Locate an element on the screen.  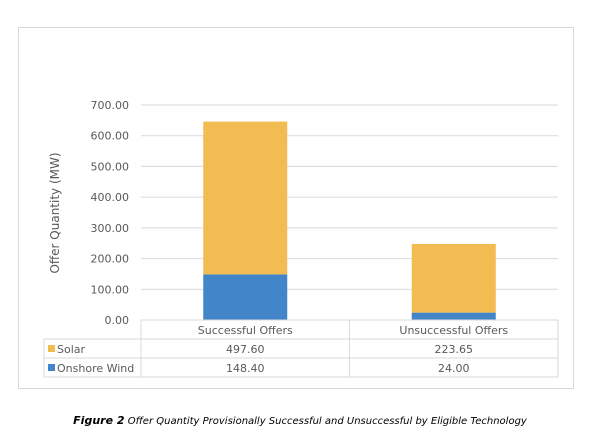
data-label: 24.00 is located at coordinates (454, 368).